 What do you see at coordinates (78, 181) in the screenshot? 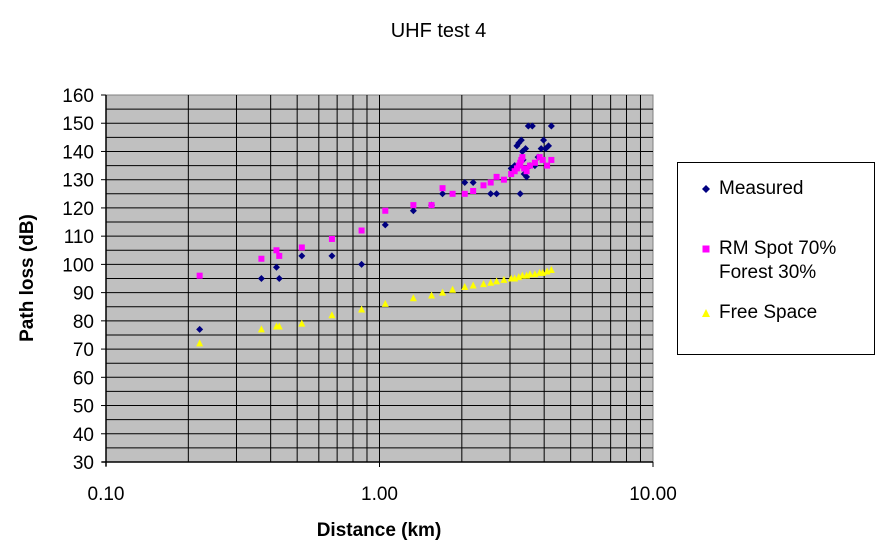
I see `y-tick-label: 130` at bounding box center [78, 181].